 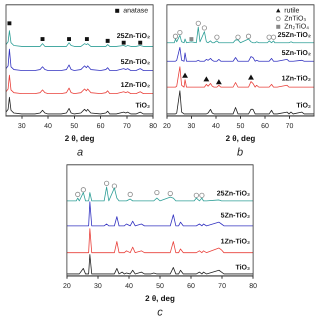 I want to click on text: c, so click(x=160, y=312).